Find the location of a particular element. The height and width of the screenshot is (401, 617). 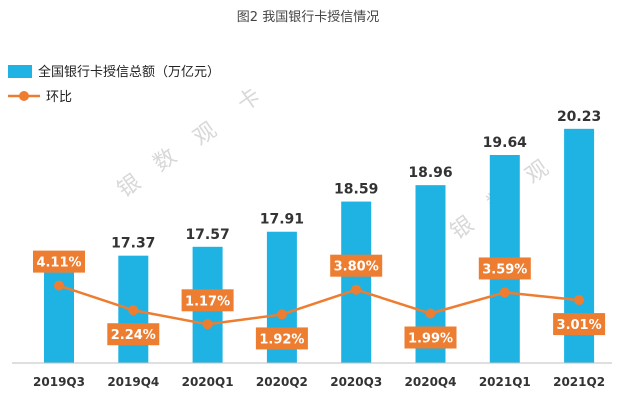

bar is located at coordinates (356, 282).